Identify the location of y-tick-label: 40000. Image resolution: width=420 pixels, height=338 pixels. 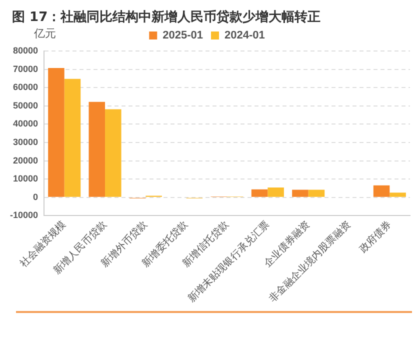
(25, 123).